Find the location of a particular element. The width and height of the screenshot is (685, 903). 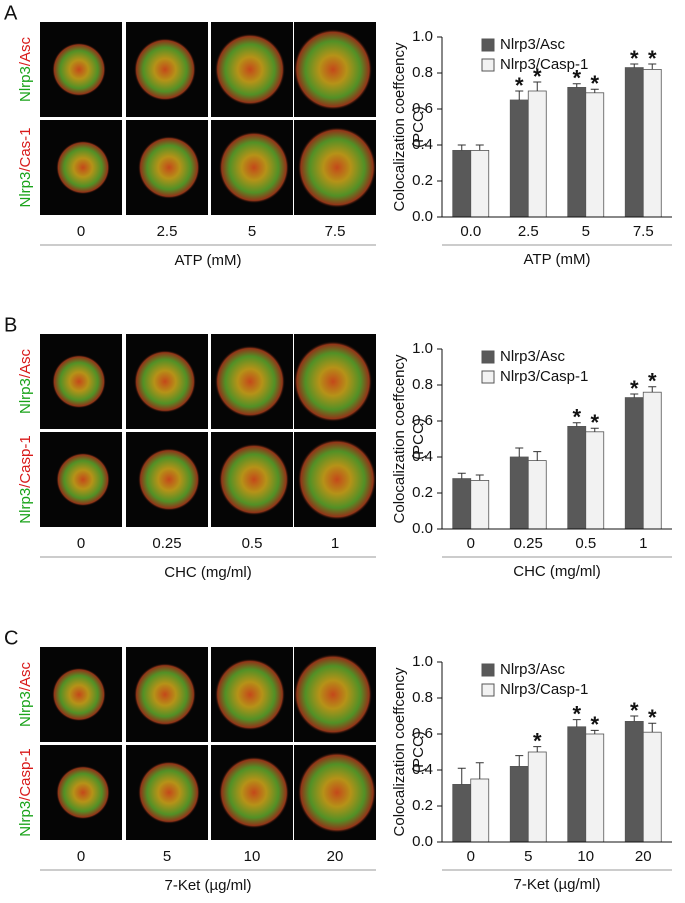

x-axis-label: 7-Ket (µg/ml) is located at coordinates (557, 884).